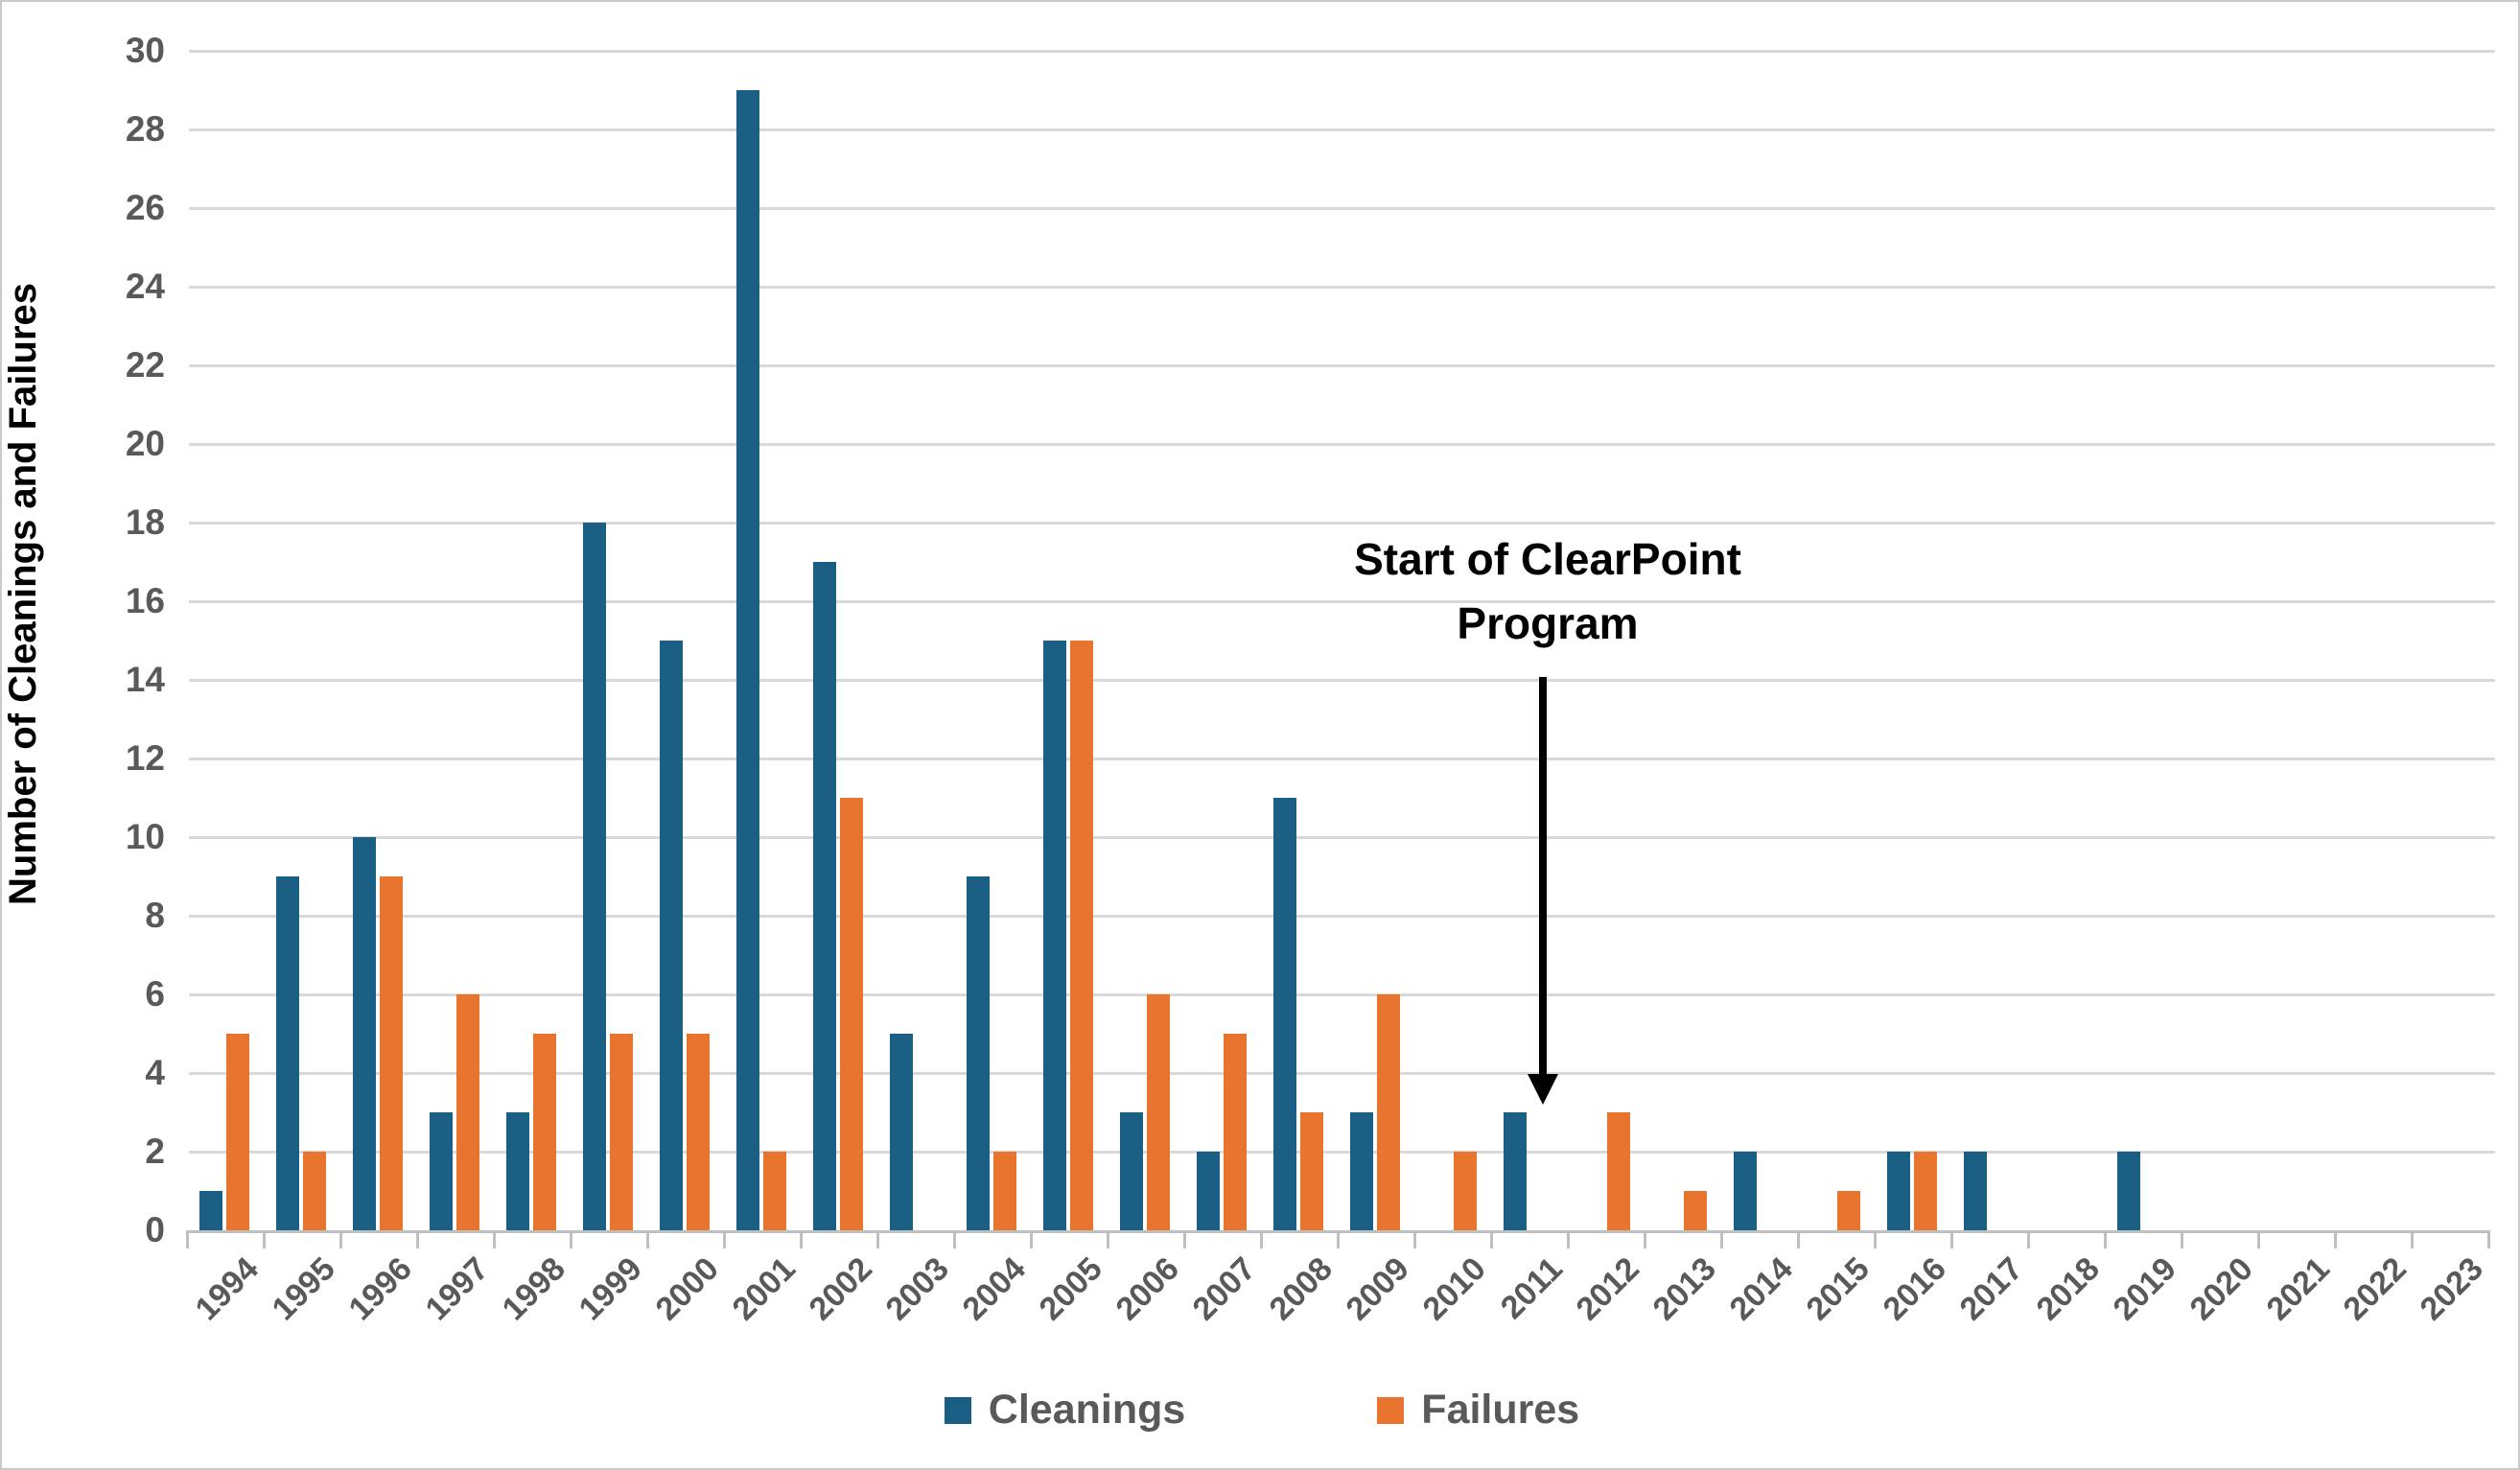  Describe the element at coordinates (1548, 623) in the screenshot. I see `annotation-line-2: Program` at that location.